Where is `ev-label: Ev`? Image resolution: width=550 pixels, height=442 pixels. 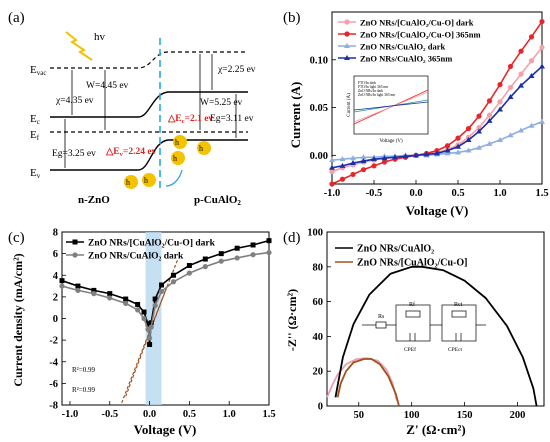
ev-label: Ev is located at coordinates (35, 173).